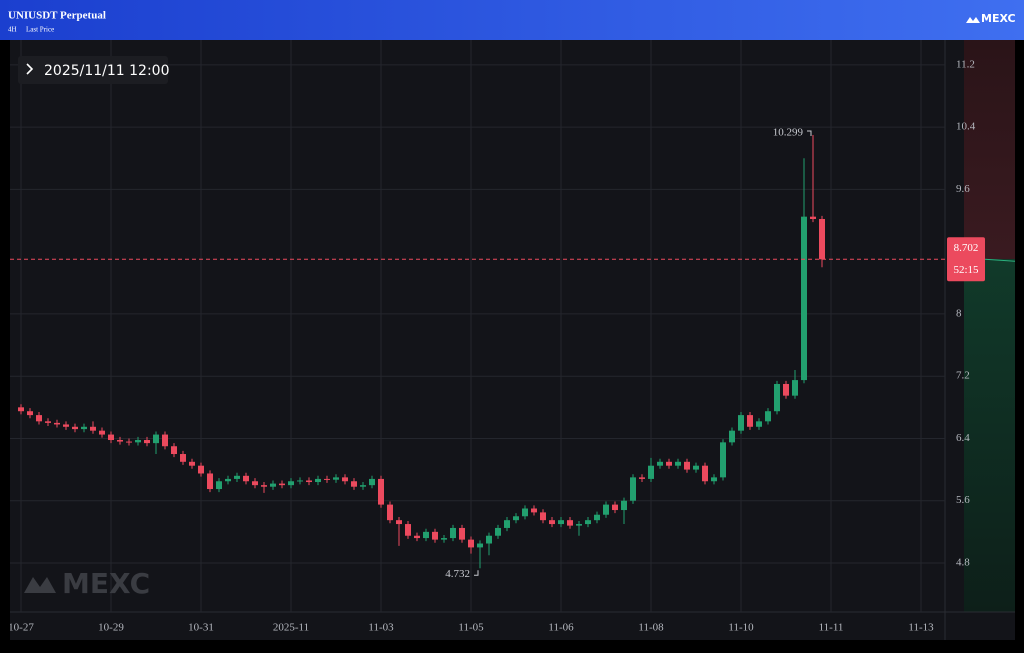 Image resolution: width=1024 pixels, height=653 pixels. Describe the element at coordinates (831, 628) in the screenshot. I see `x-tick-label: 11-11` at that location.